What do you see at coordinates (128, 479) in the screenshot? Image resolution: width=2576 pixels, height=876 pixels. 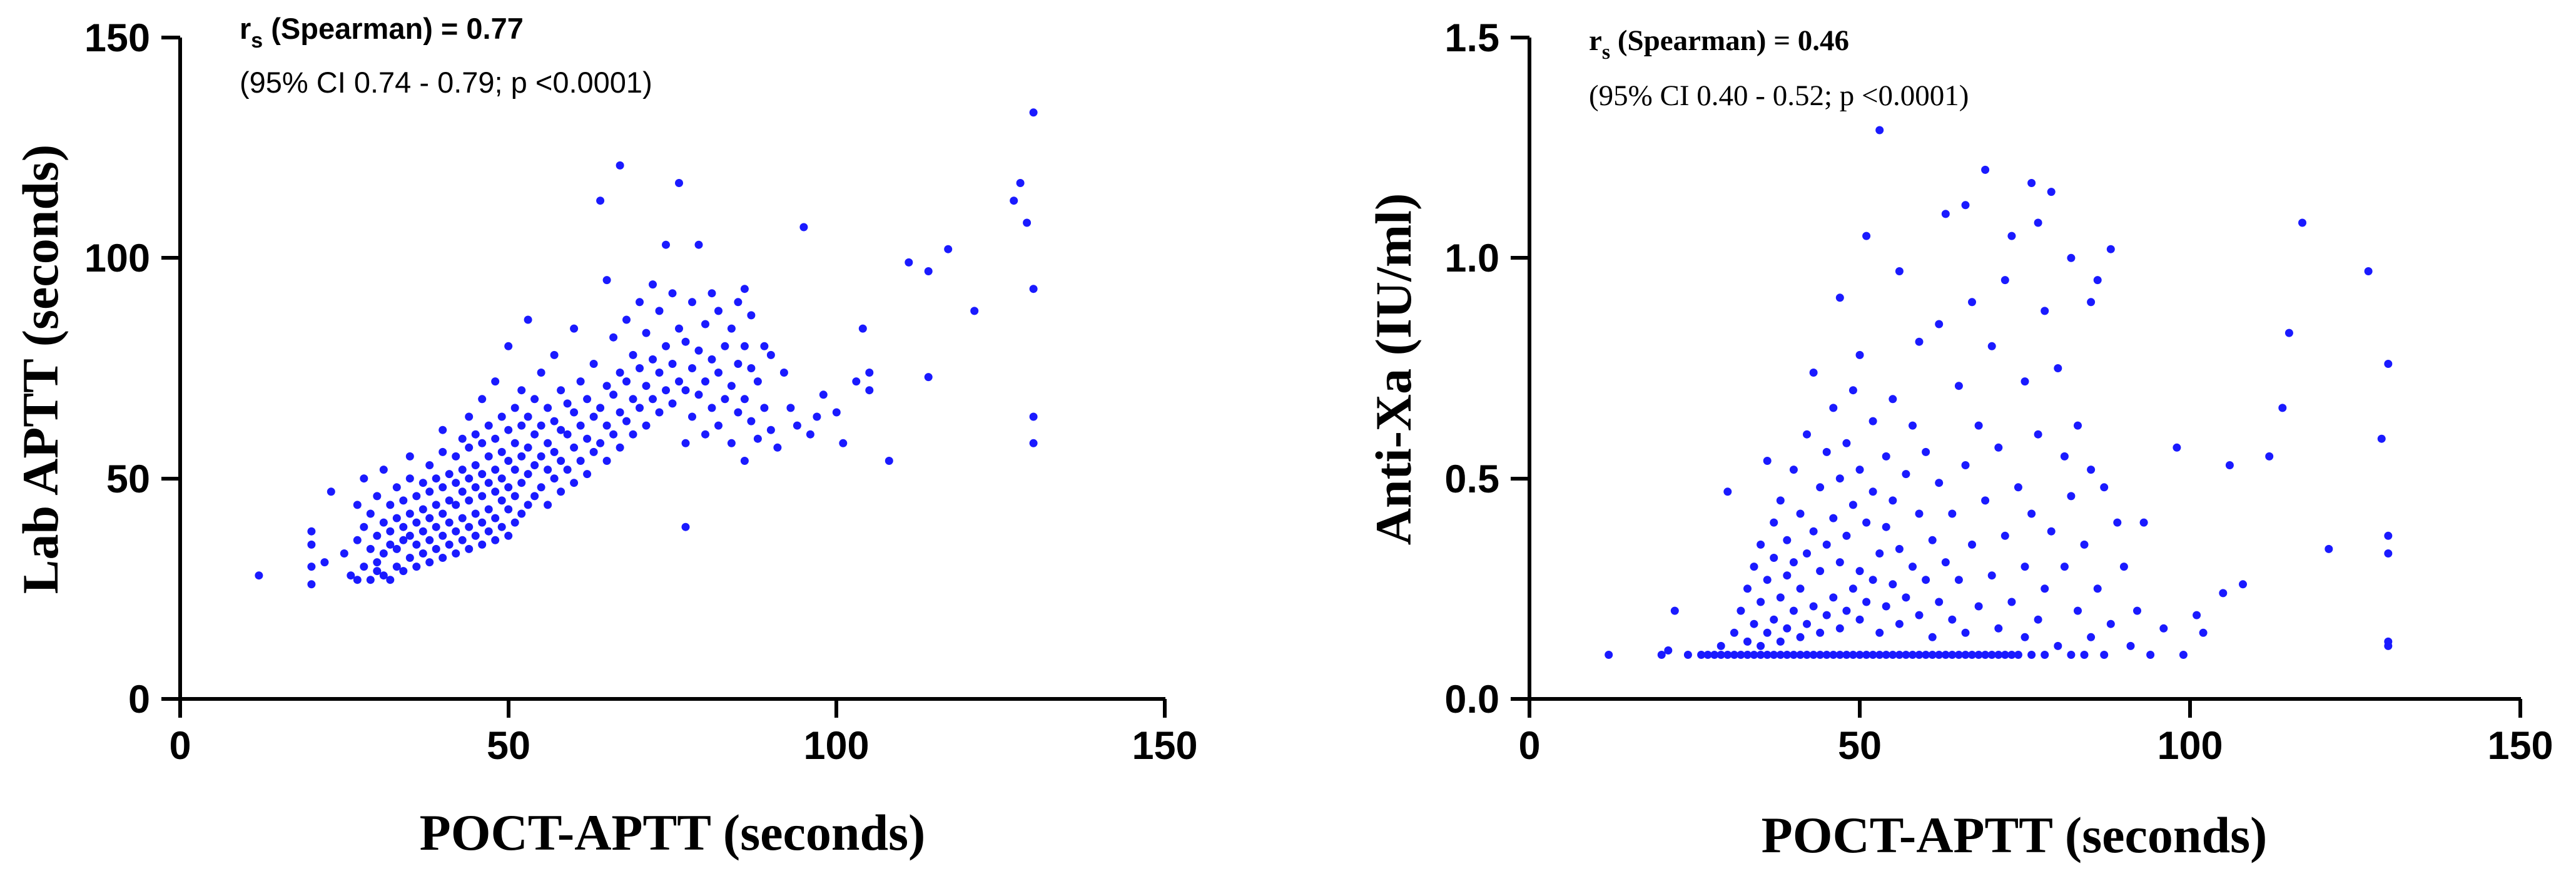 I see `left-y-tick-label-50: 50` at bounding box center [128, 479].